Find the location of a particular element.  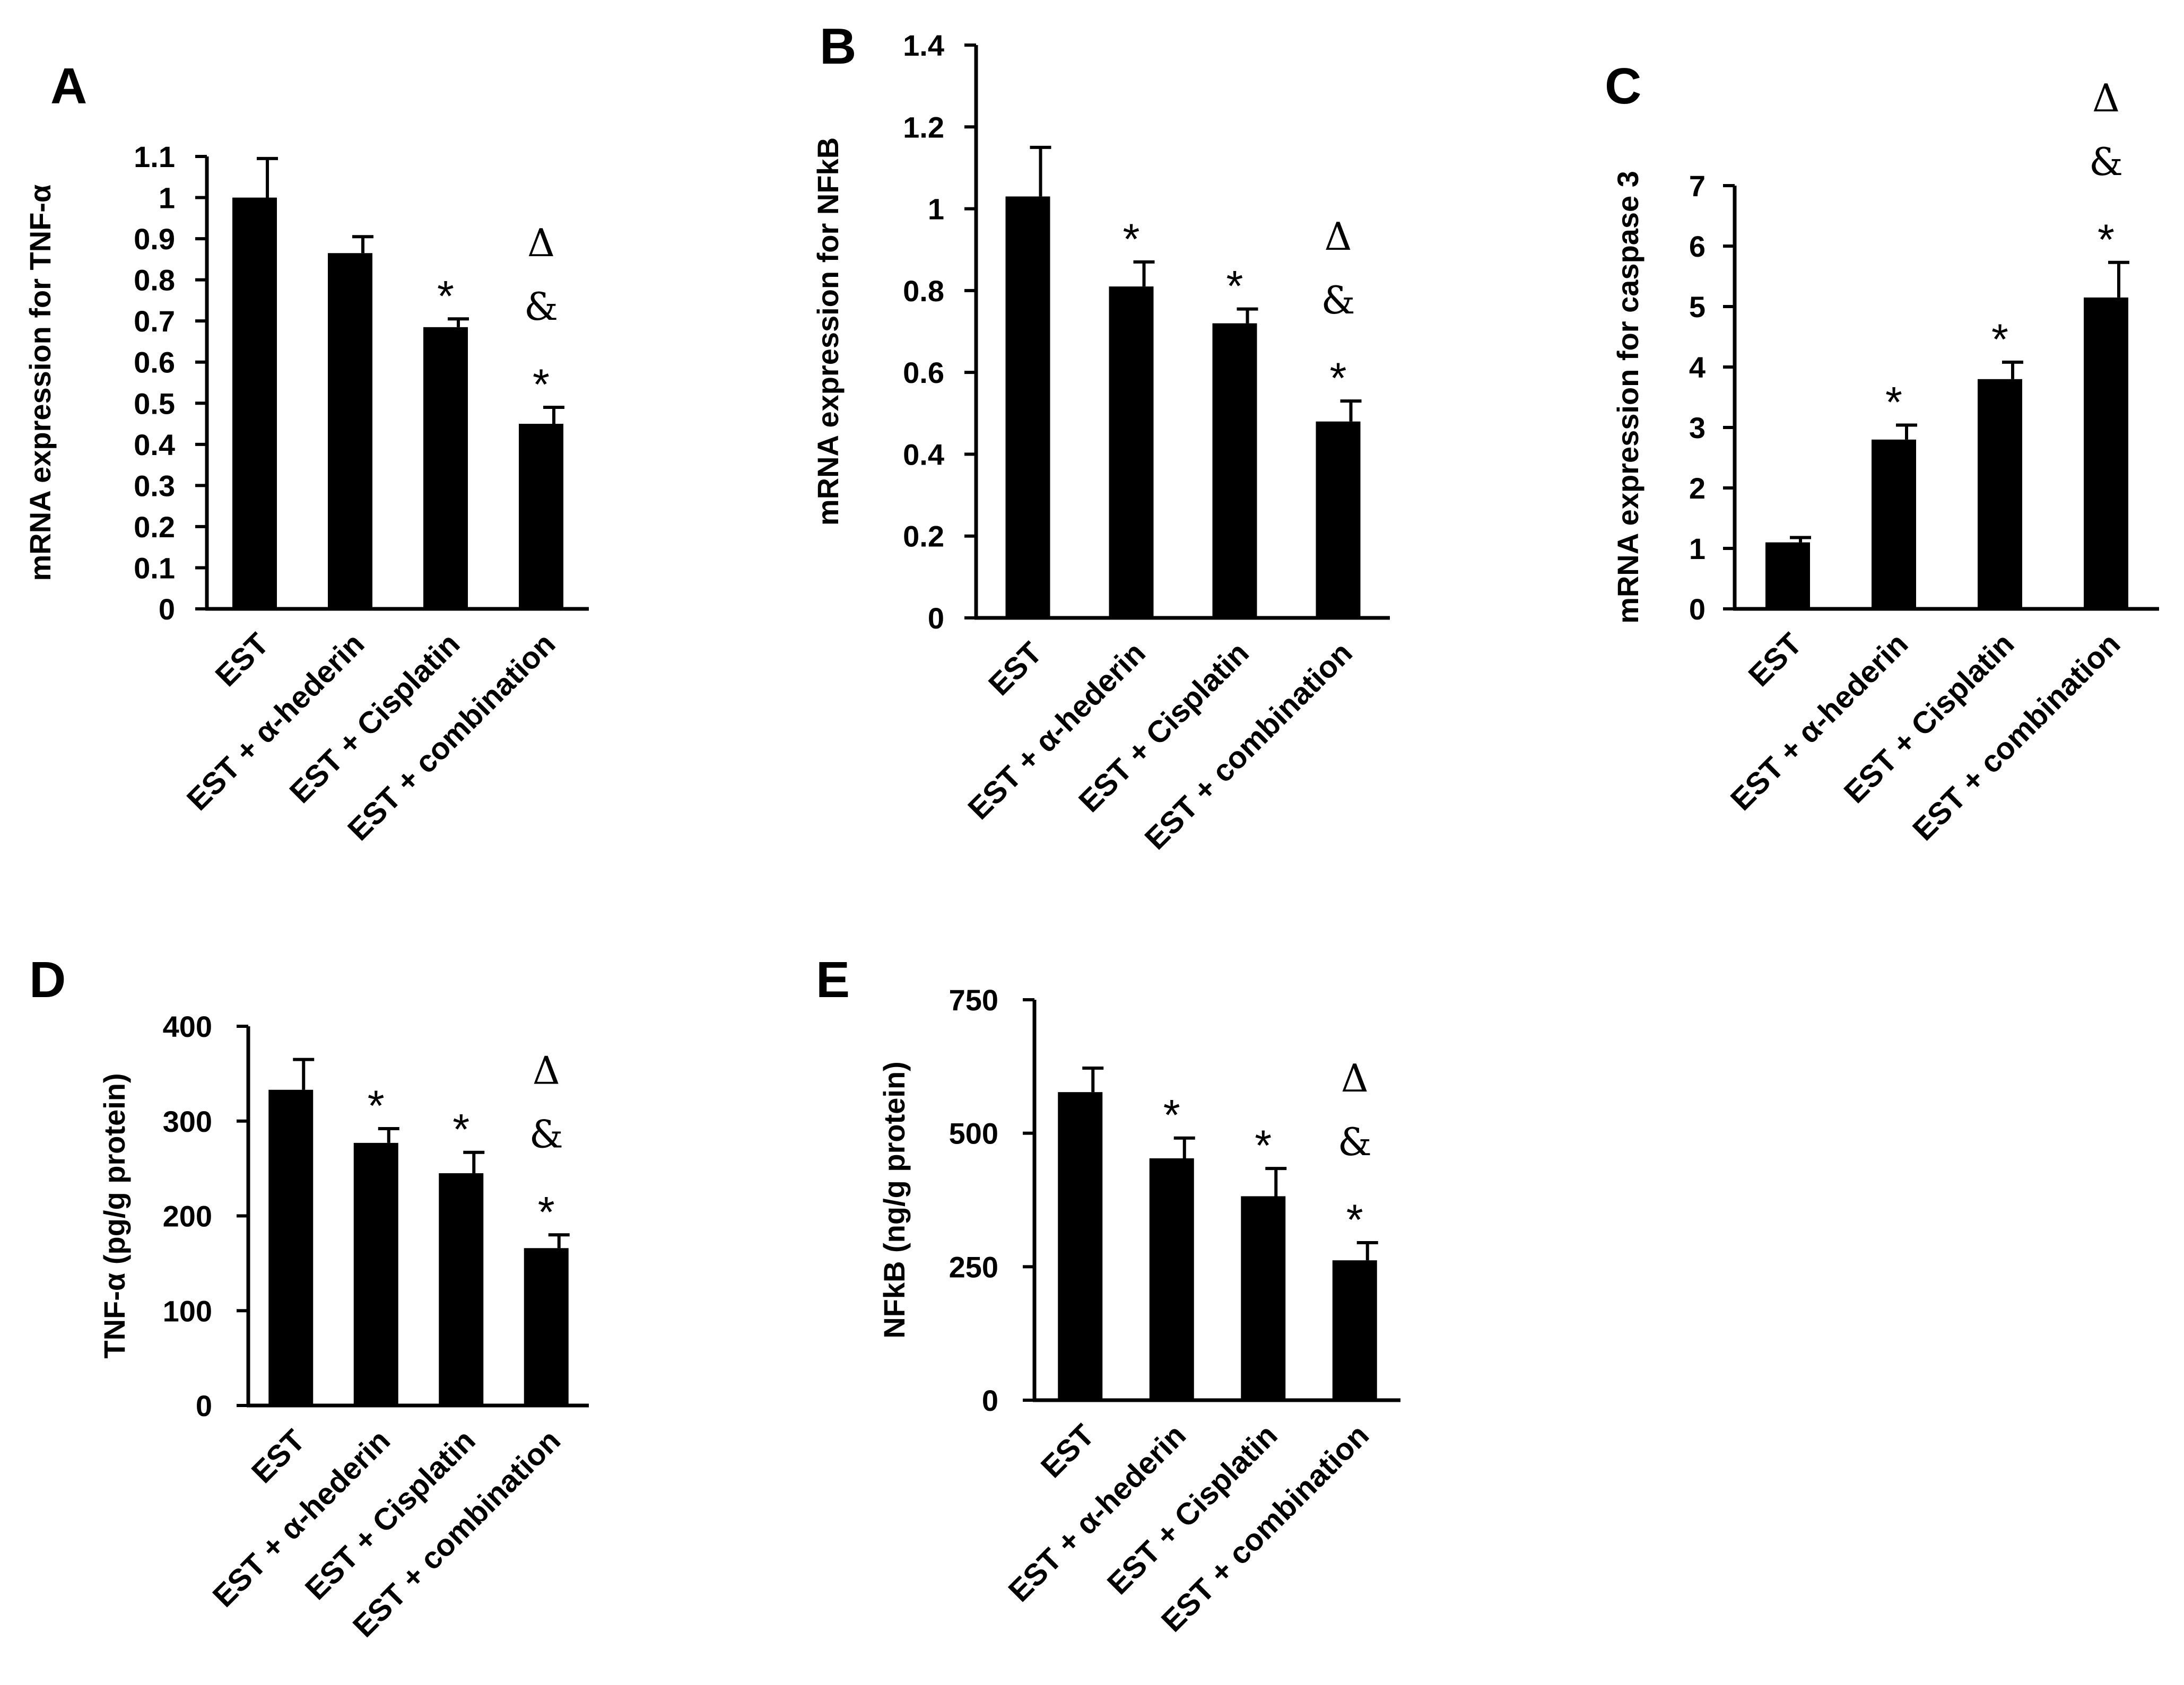

y-tick-label: 0.9 is located at coordinates (154, 239).